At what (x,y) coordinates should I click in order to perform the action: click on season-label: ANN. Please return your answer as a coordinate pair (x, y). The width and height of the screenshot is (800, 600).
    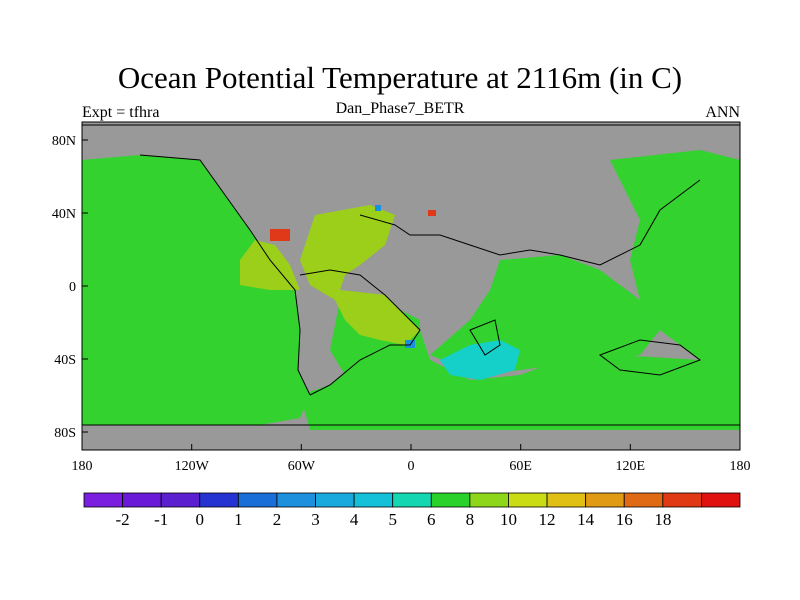
    Looking at the image, I should click on (722, 112).